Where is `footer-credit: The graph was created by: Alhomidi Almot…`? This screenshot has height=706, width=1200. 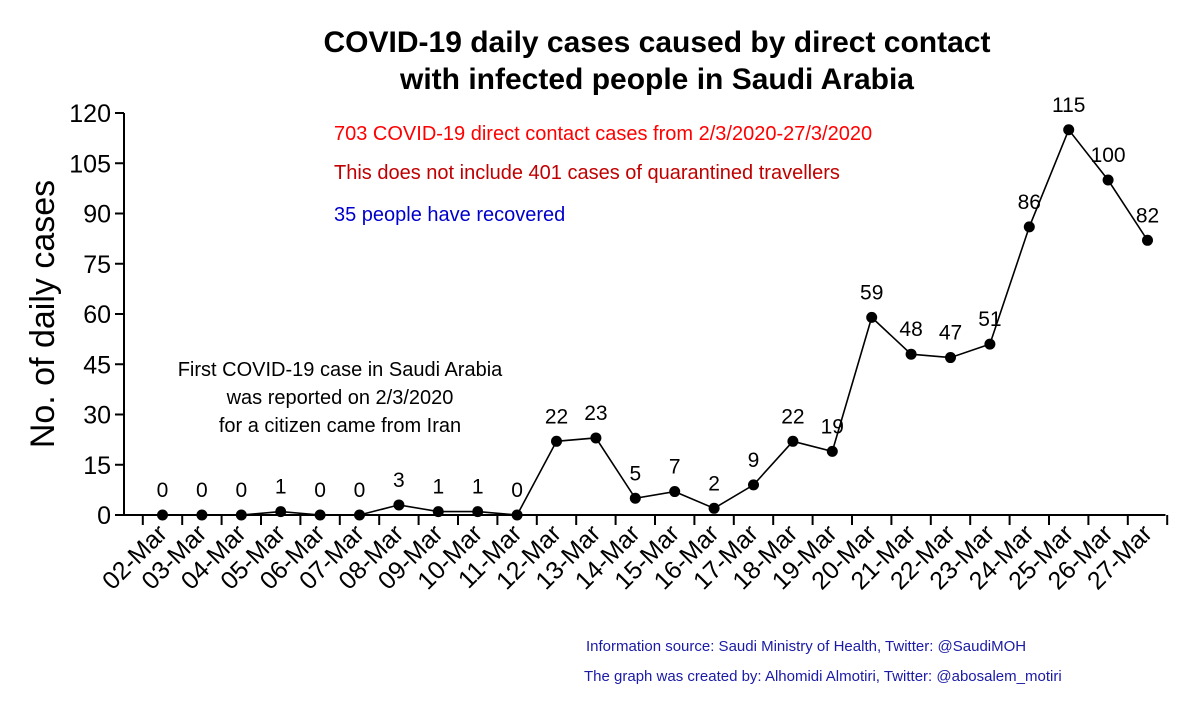 footer-credit: The graph was created by: Alhomidi Almot… is located at coordinates (823, 676).